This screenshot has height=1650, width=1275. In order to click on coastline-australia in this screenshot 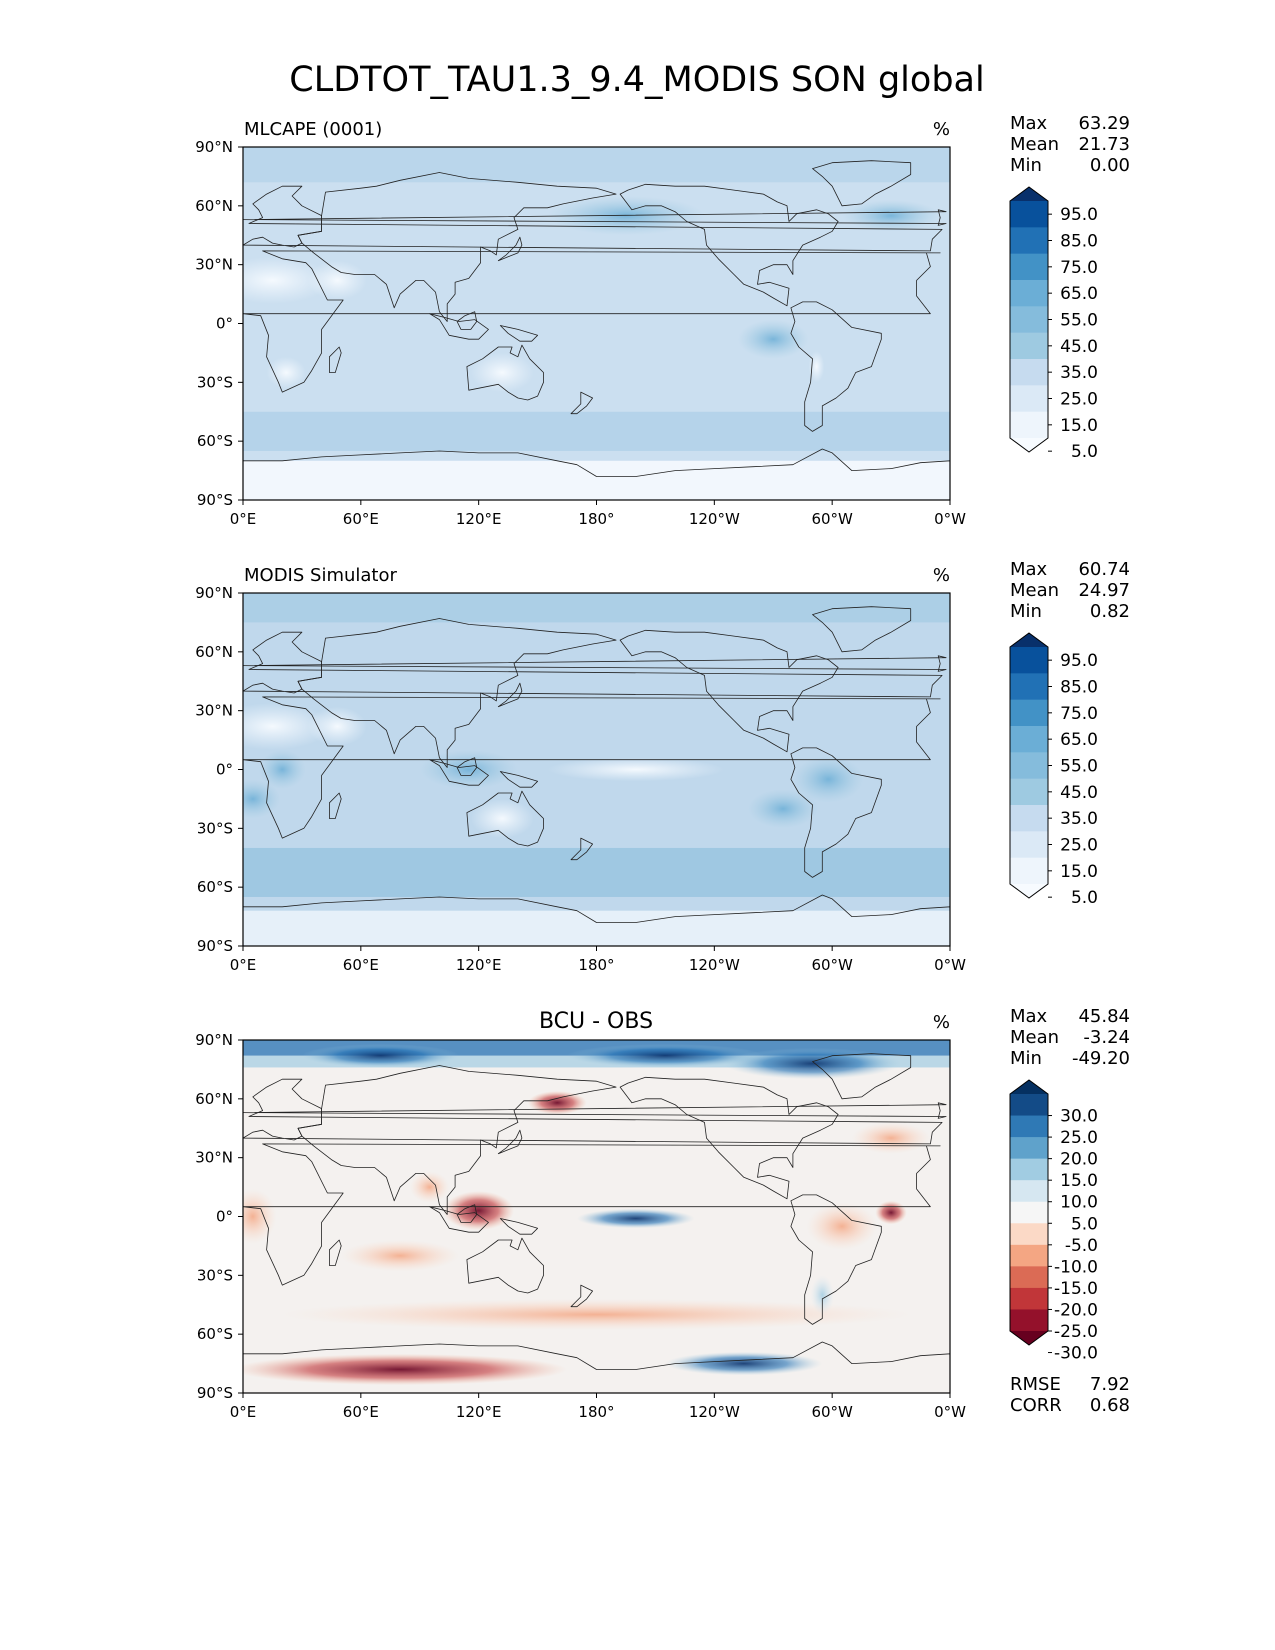, I will do `click(505, 818)`.